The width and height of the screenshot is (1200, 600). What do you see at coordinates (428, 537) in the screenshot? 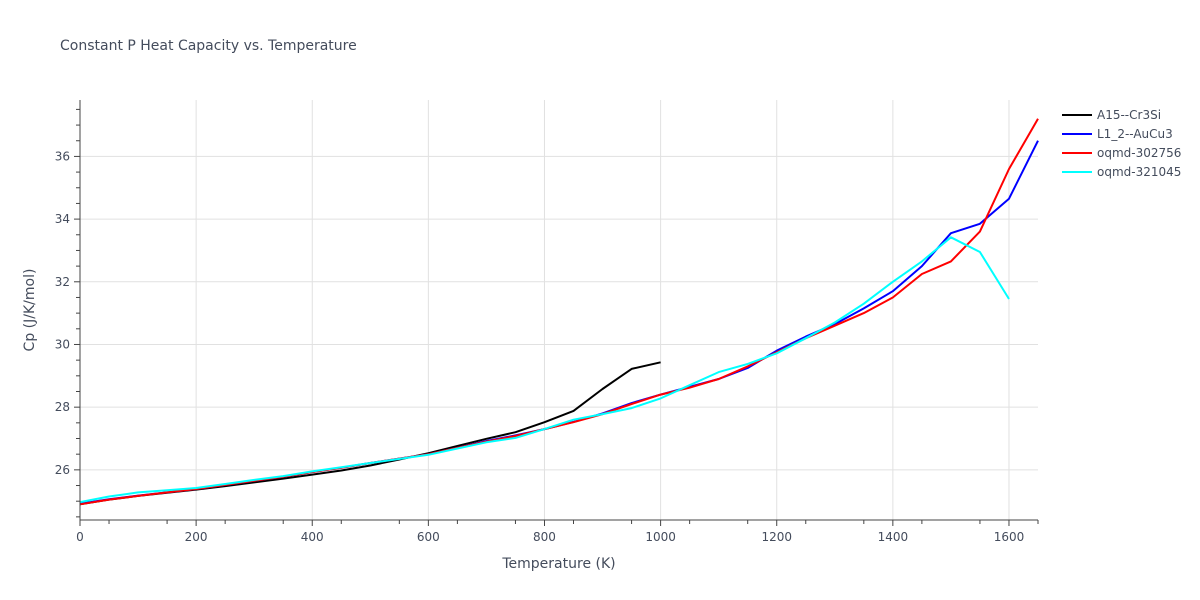
I see `x-tick-label: 600` at bounding box center [428, 537].